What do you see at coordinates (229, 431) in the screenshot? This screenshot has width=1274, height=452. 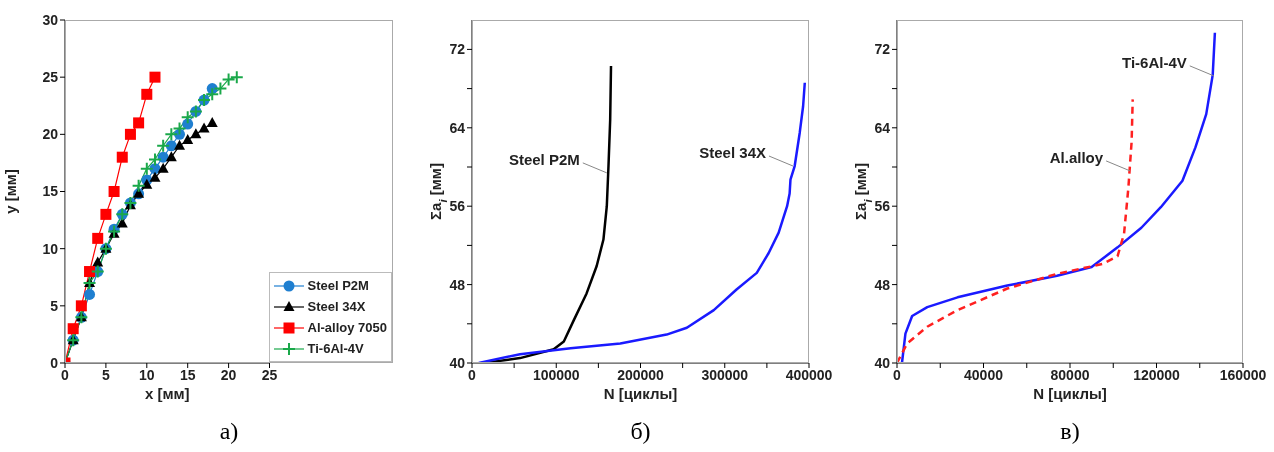 I see `text: а)` at bounding box center [229, 431].